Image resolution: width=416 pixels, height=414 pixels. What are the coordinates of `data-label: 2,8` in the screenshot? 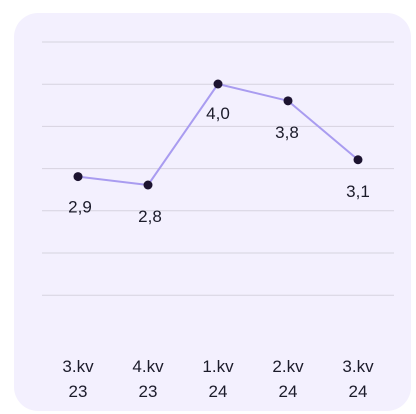 It's located at (150, 216).